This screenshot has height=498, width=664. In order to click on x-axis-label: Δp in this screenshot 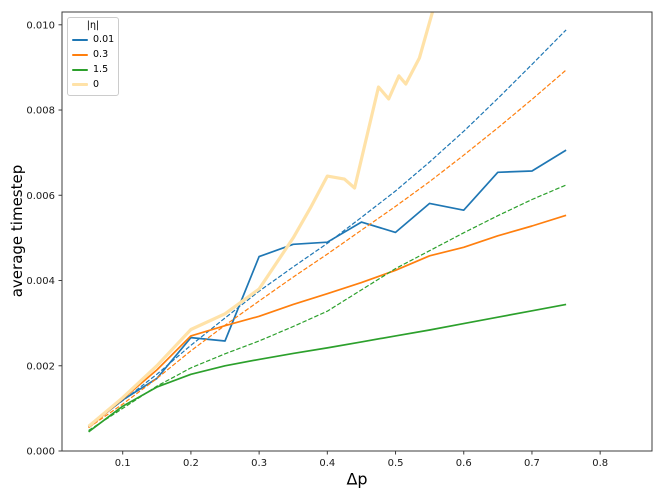, I will do `click(357, 479)`.